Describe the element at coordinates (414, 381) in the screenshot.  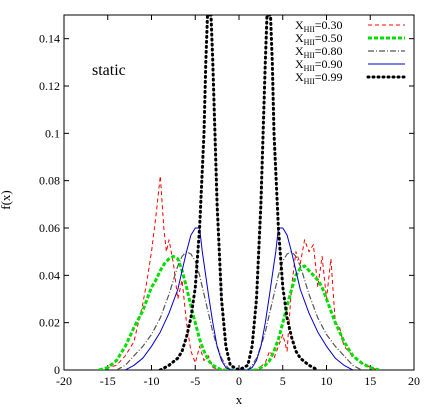
I see `x-tick-label: 20` at that location.